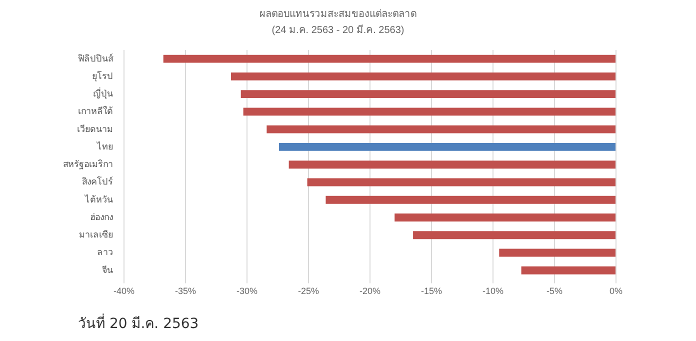 The height and width of the screenshot is (341, 696). Describe the element at coordinates (247, 291) in the screenshot. I see `x-tick-label: -30%` at that location.